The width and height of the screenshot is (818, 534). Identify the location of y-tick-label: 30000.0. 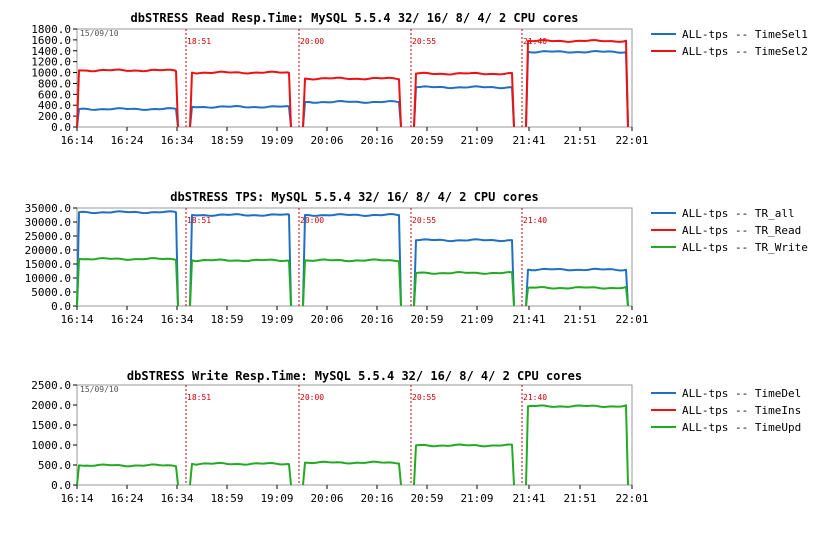
(48, 222).